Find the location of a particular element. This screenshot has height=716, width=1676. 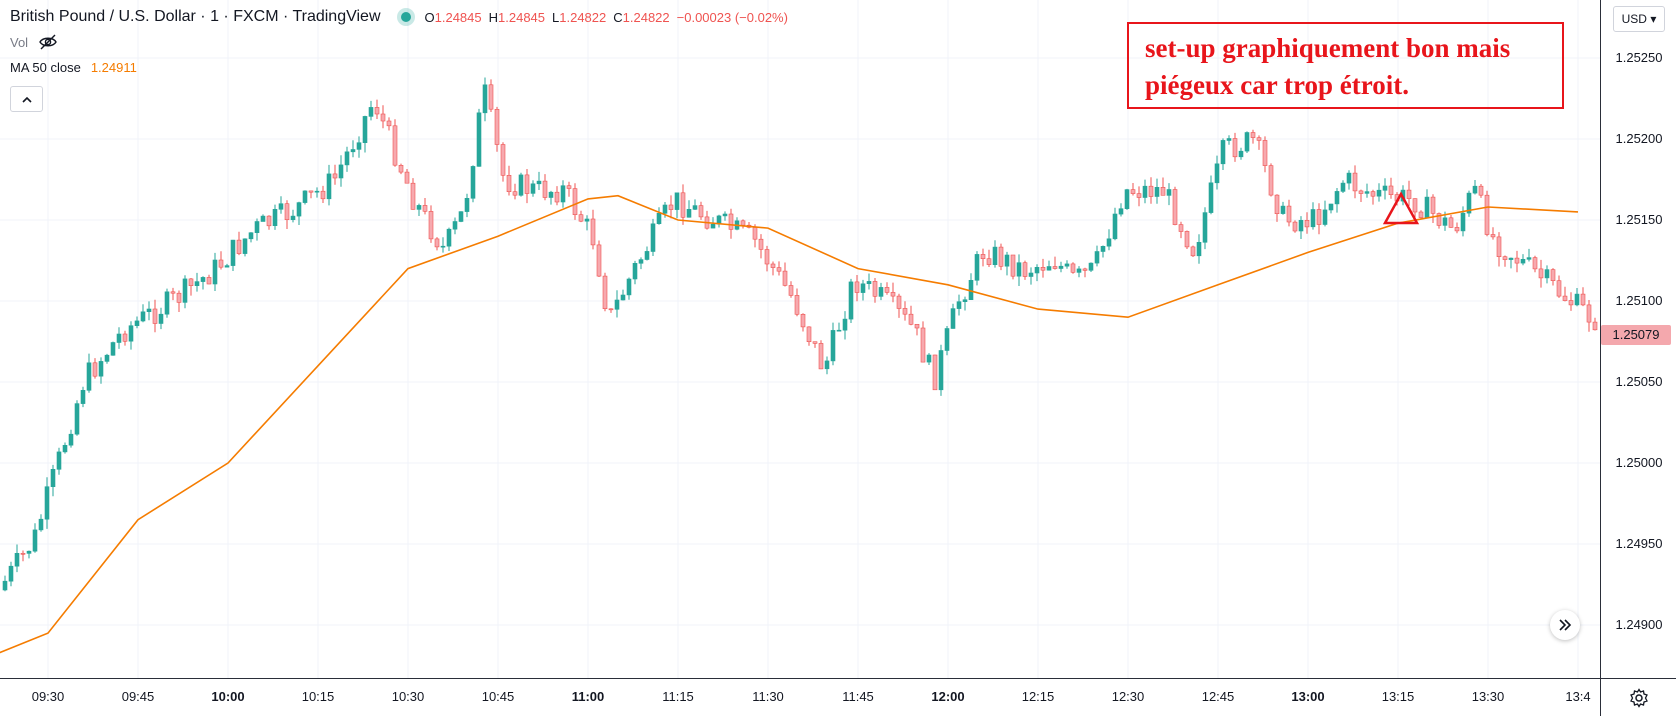

ma-value: 1.24911 is located at coordinates (113, 67).